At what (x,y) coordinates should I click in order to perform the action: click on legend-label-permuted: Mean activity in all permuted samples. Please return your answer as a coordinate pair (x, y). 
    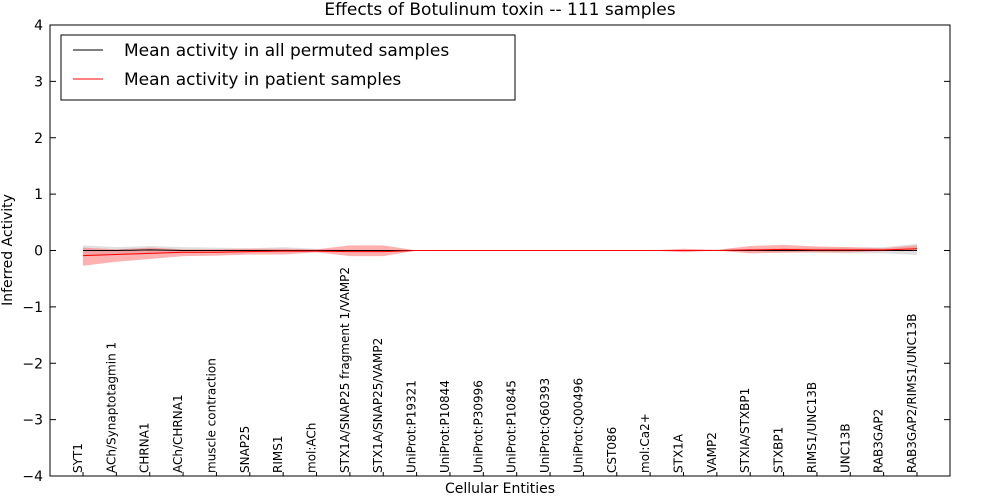
    Looking at the image, I should click on (286, 51).